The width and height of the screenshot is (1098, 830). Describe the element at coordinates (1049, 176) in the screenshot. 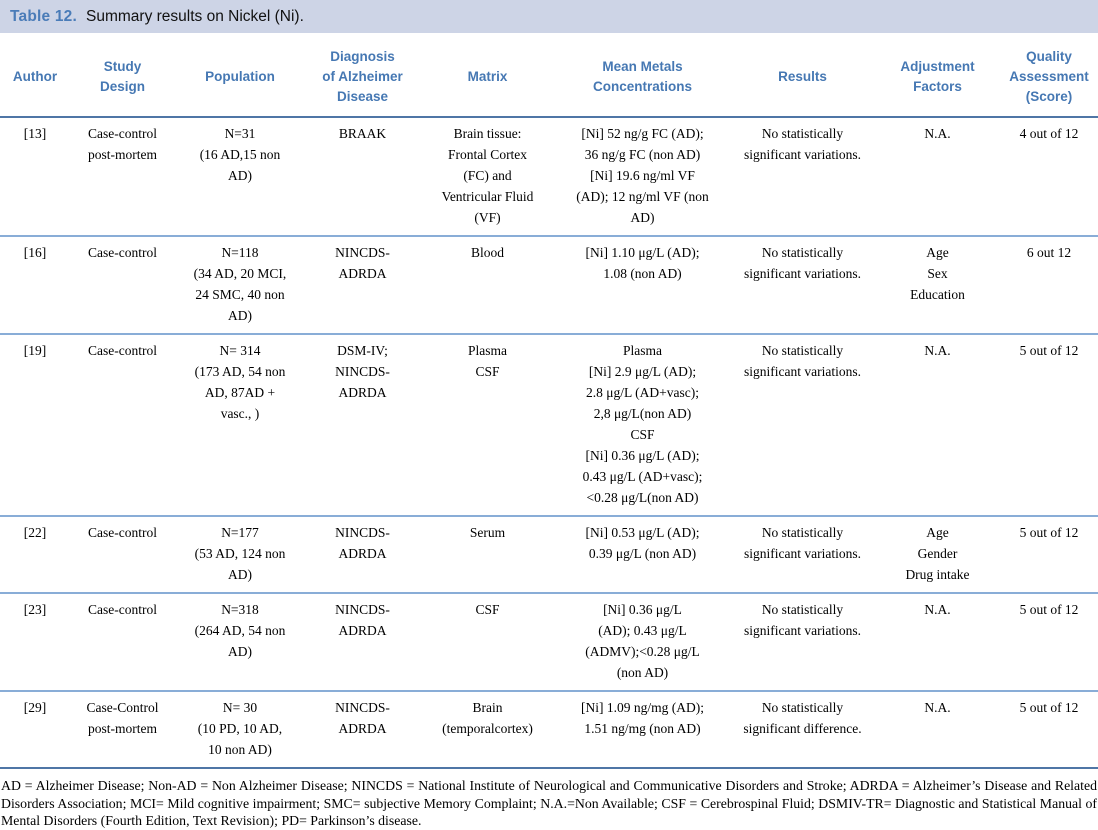

I see `quality-cell: 4 out of 12` at that location.